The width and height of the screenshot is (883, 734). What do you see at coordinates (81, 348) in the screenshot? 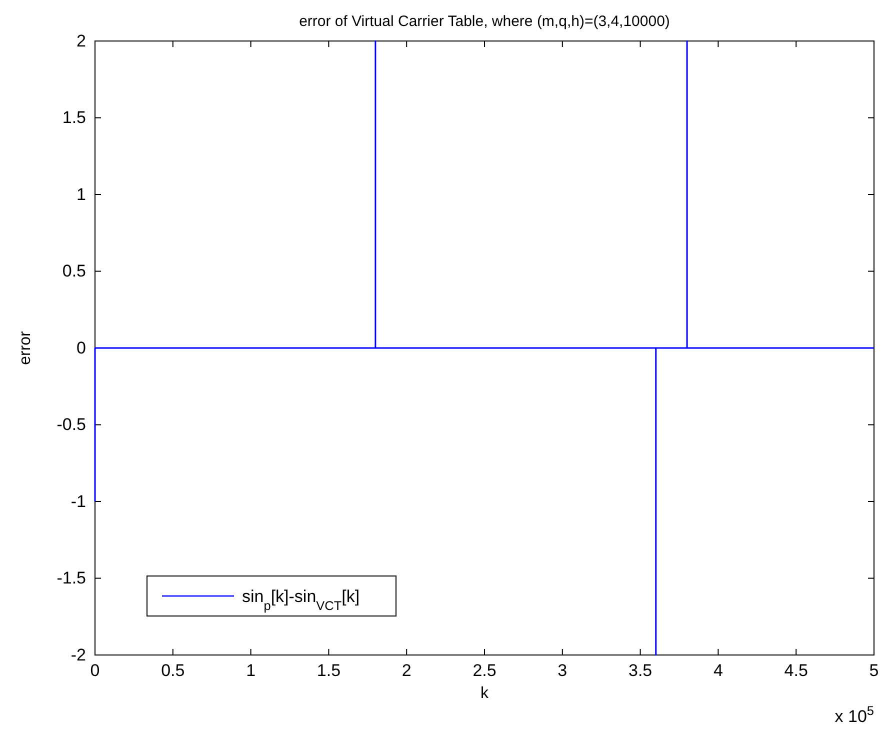
I see `y-tick-label: 0` at bounding box center [81, 348].